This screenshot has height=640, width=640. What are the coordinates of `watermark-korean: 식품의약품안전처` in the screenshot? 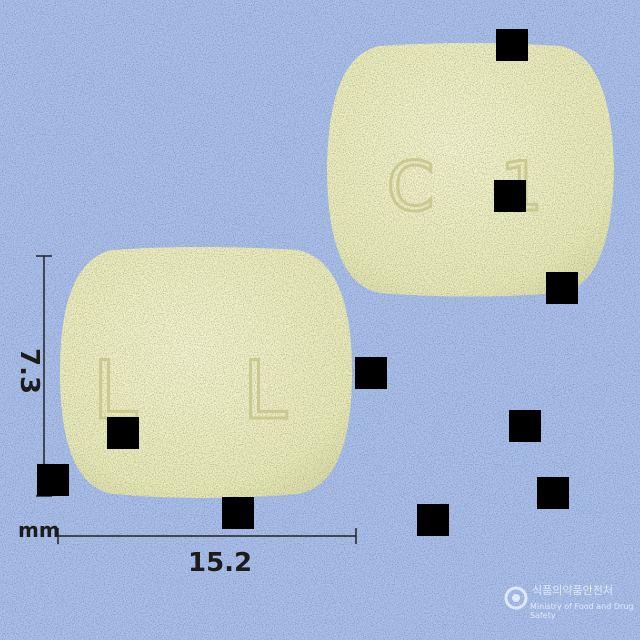 It's located at (572, 590).